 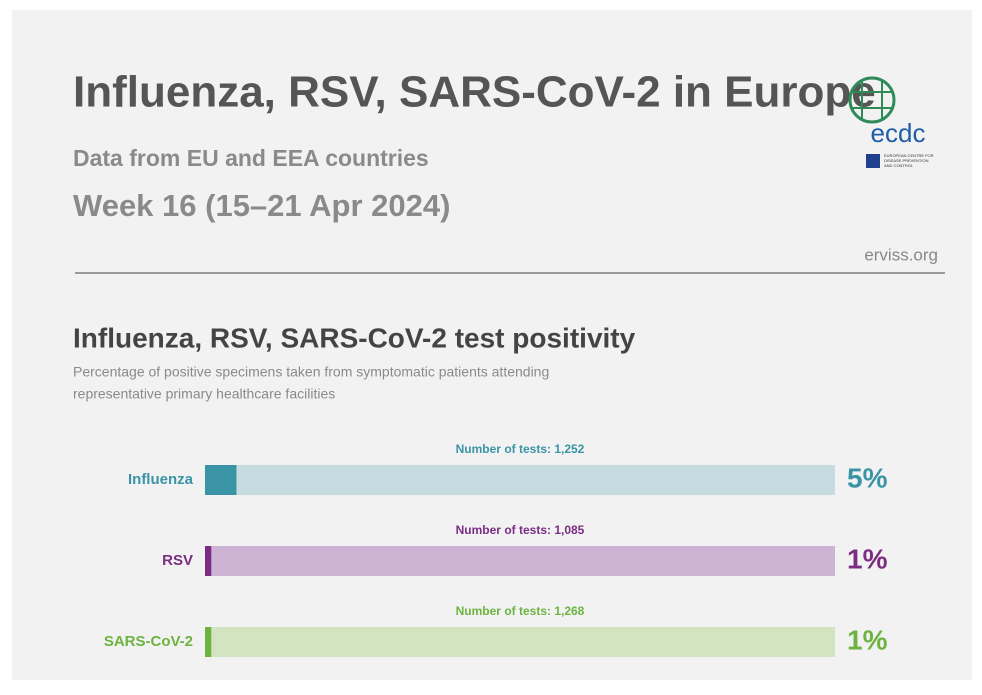 I want to click on logo-grid, so click(x=872, y=100).